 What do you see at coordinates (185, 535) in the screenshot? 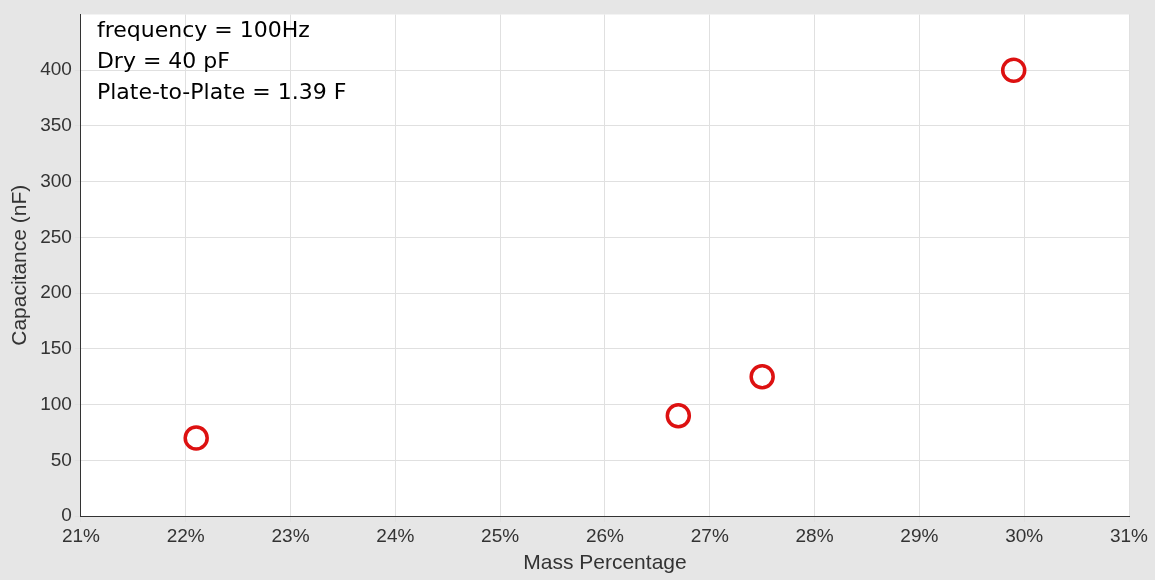
I see `x-tick-label: 22%` at bounding box center [185, 535].